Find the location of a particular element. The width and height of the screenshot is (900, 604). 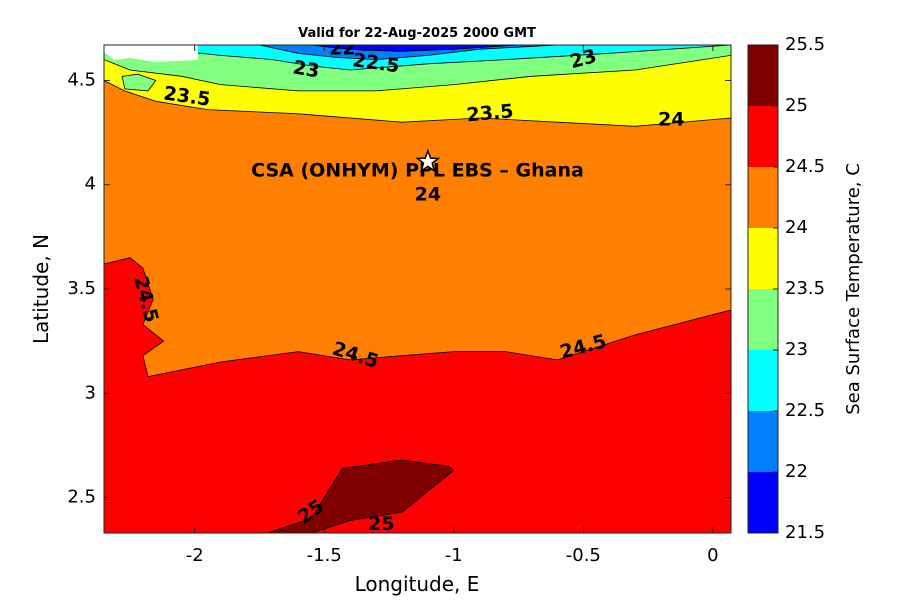

contour-label: 23.5 is located at coordinates (490, 113).